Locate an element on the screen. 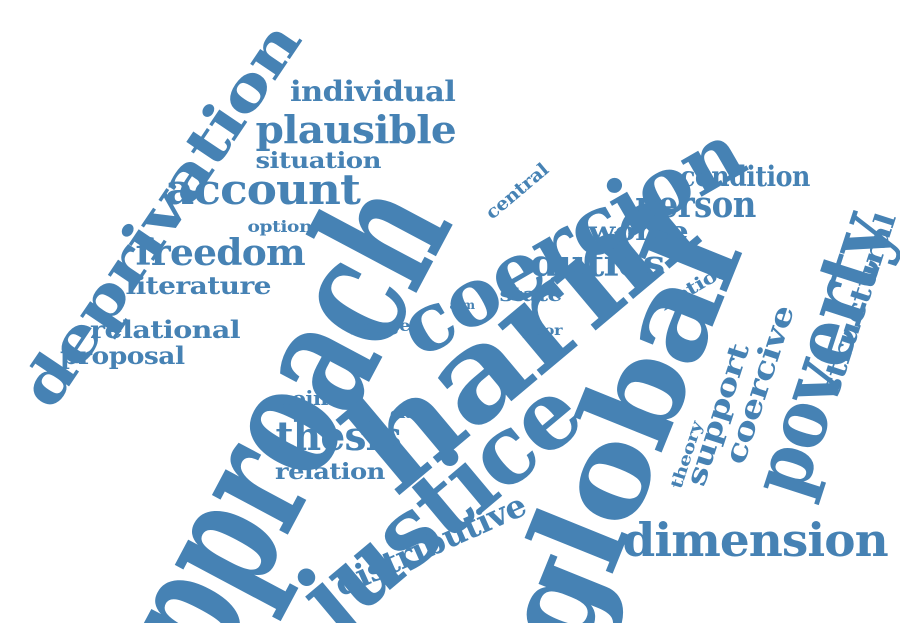  word-option: option is located at coordinates (280, 226).